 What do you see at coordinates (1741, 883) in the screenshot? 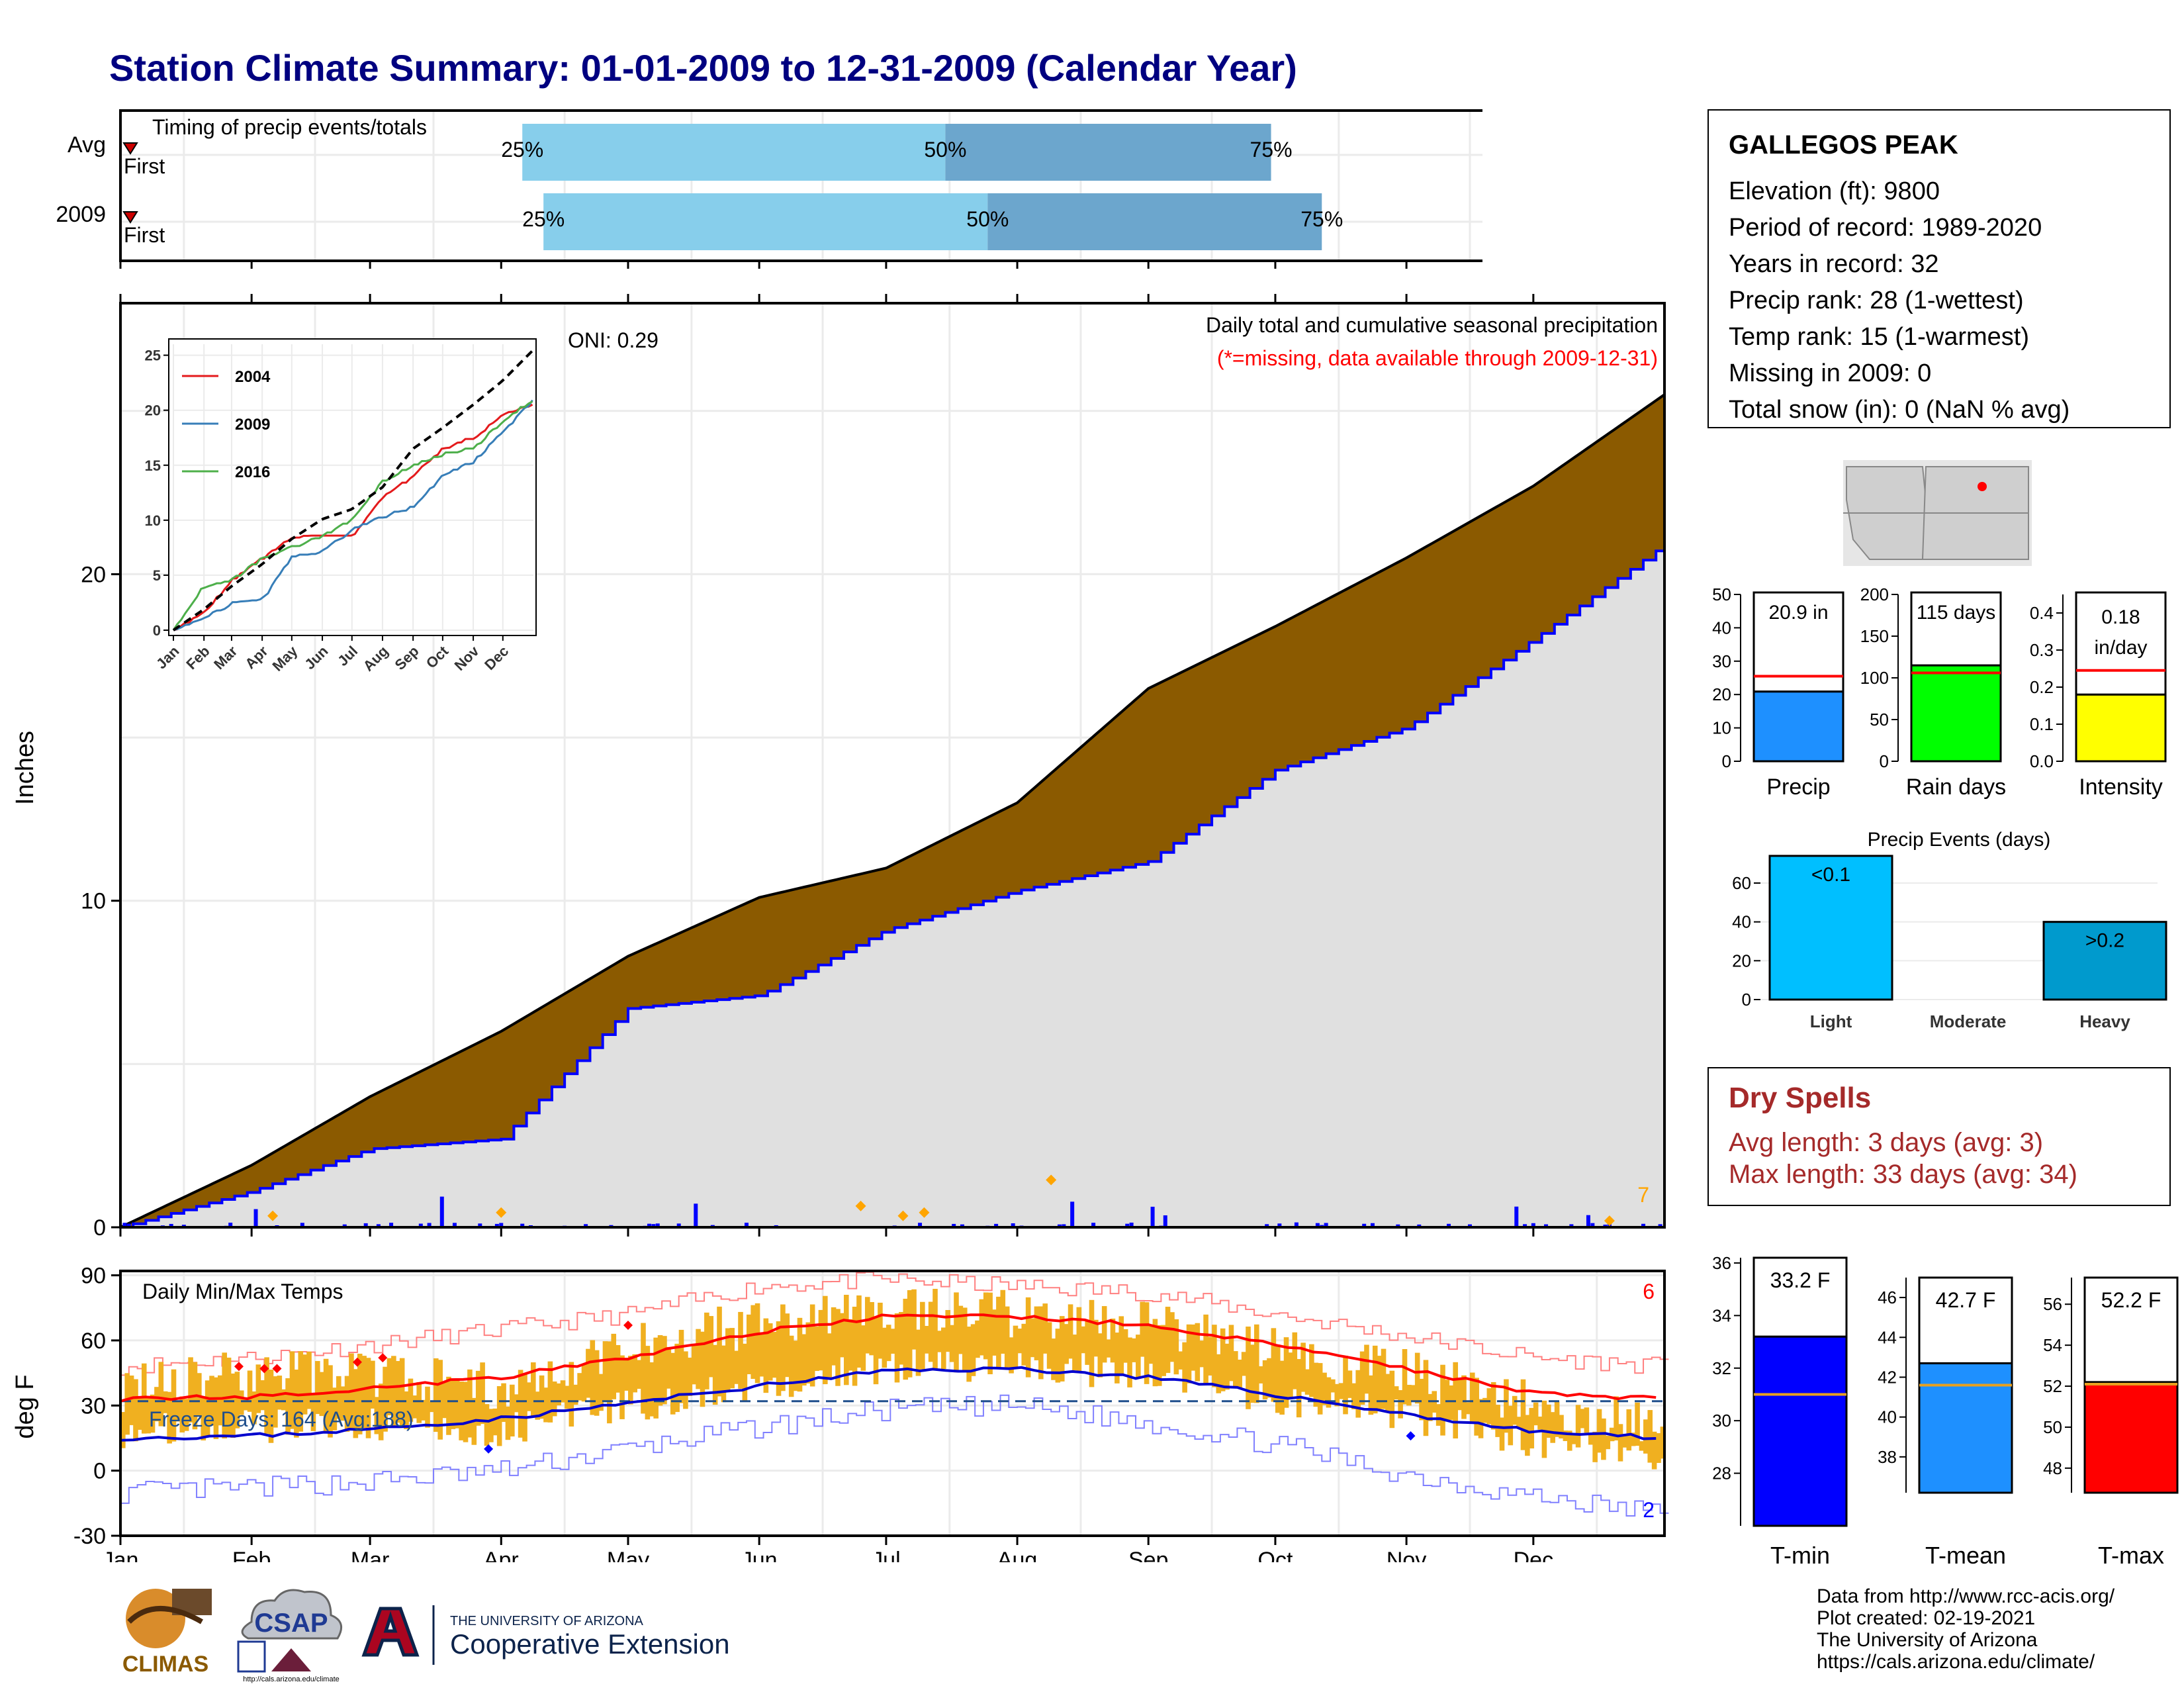
I see `events-tick: 60` at bounding box center [1741, 883].